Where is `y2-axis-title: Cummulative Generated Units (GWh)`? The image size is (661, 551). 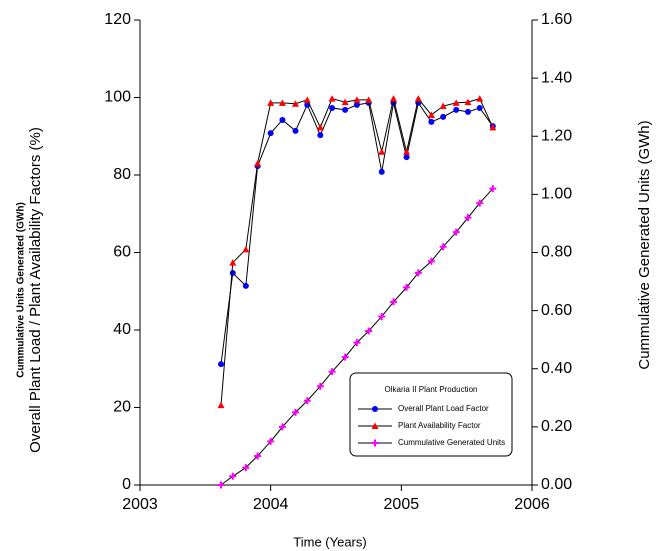
y2-axis-title: Cummulative Generated Units (GWh) is located at coordinates (644, 244).